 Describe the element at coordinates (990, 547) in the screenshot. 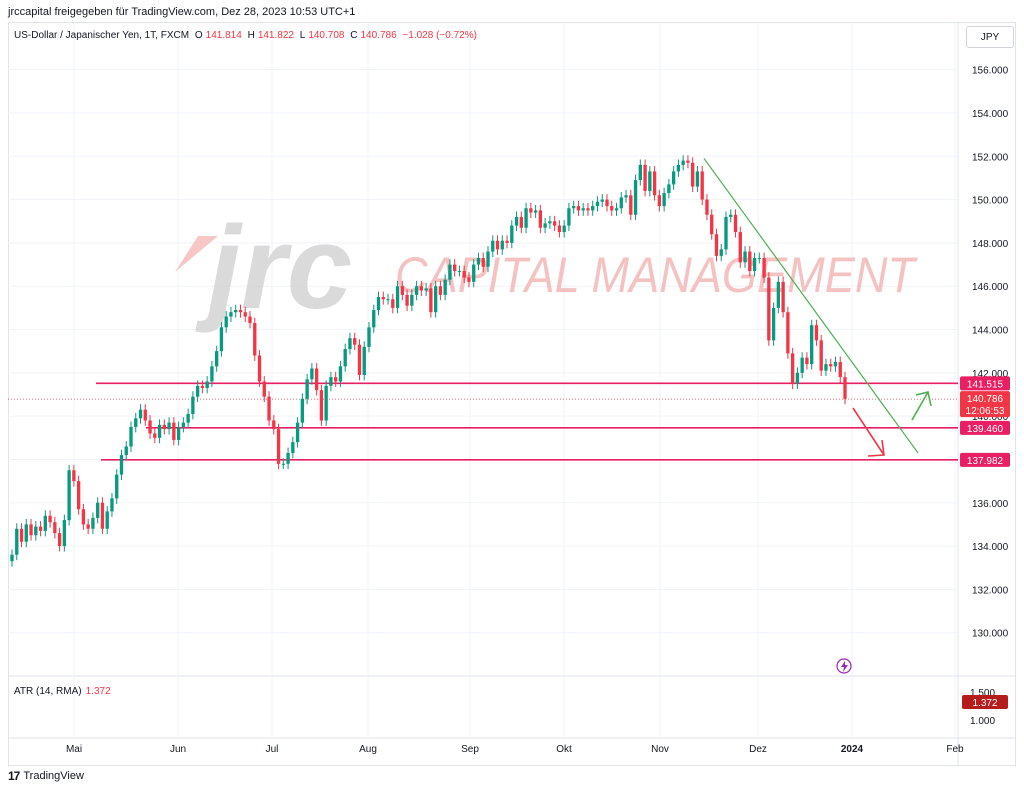

I see `y-tick-label: 134.000` at that location.